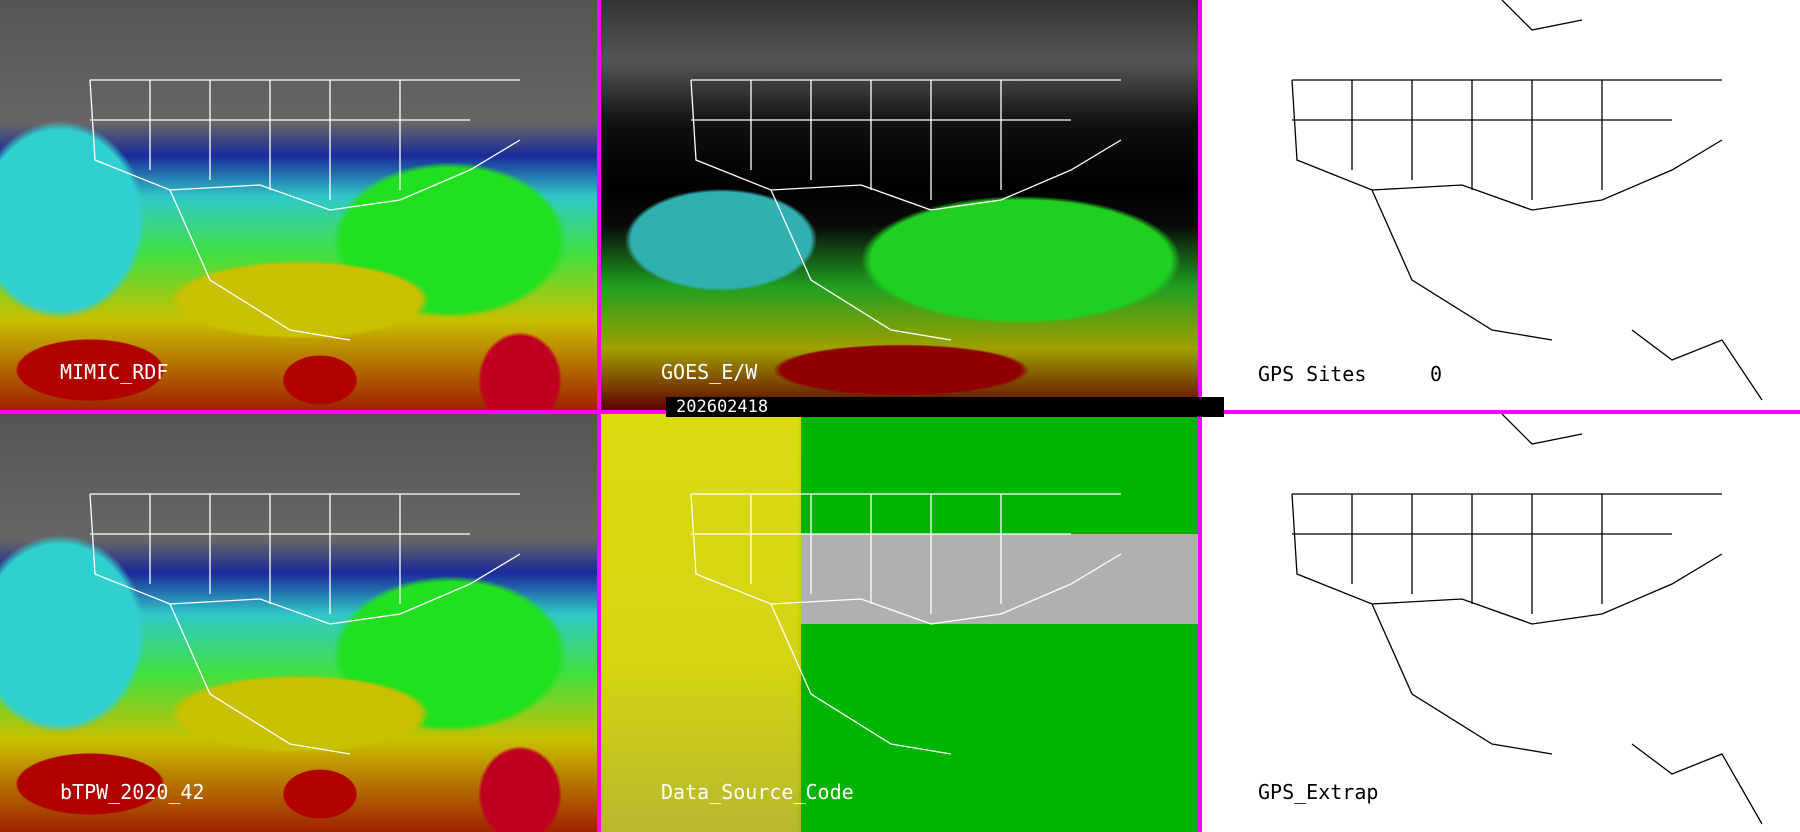  I want to click on gps-site-count: 0, so click(1436, 374).